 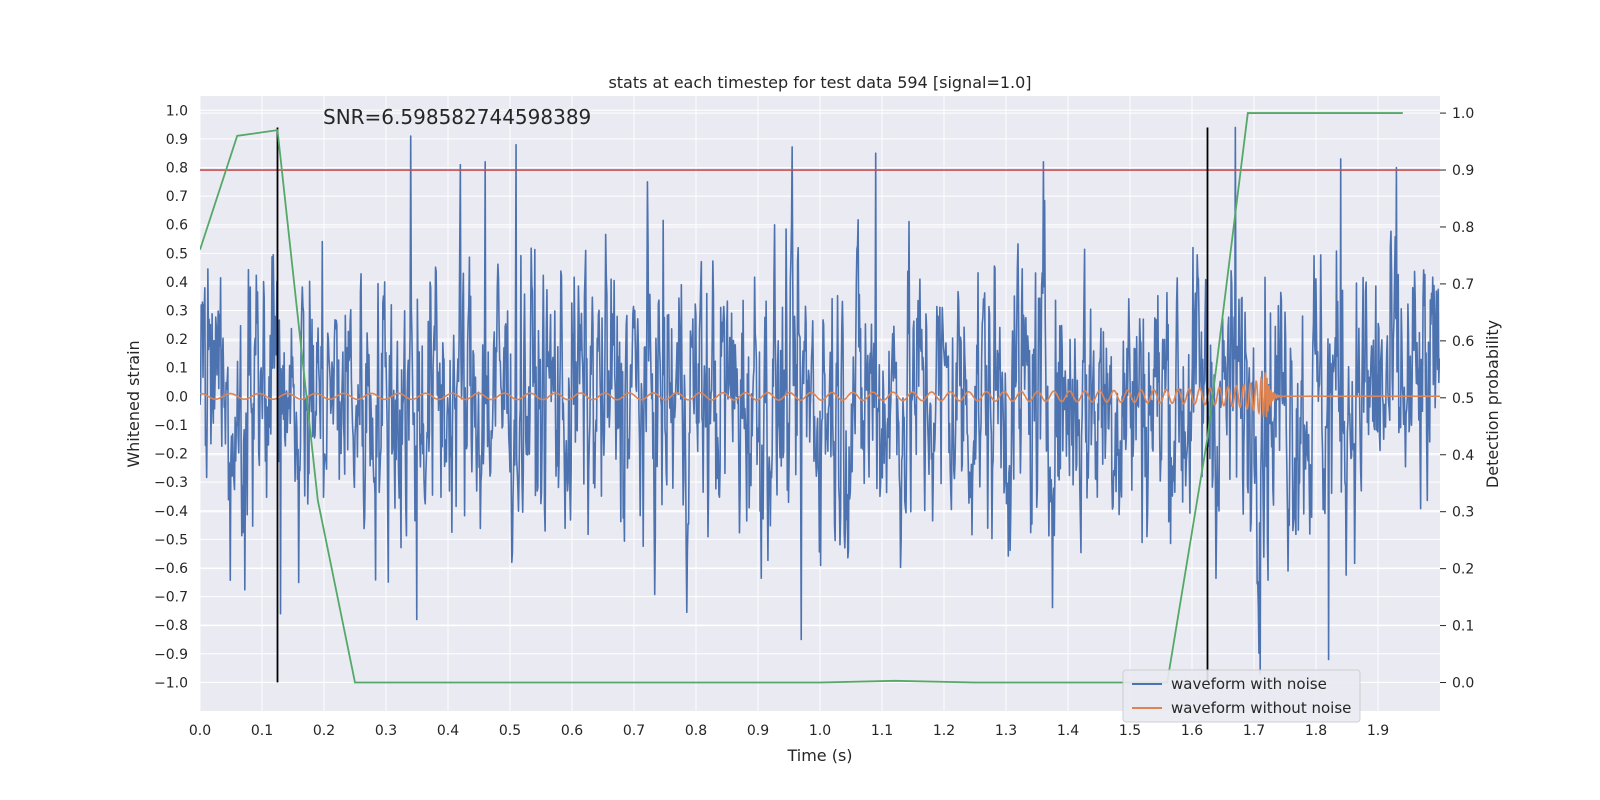 I want to click on y-tick-label-left: 0.0, so click(x=177, y=397).